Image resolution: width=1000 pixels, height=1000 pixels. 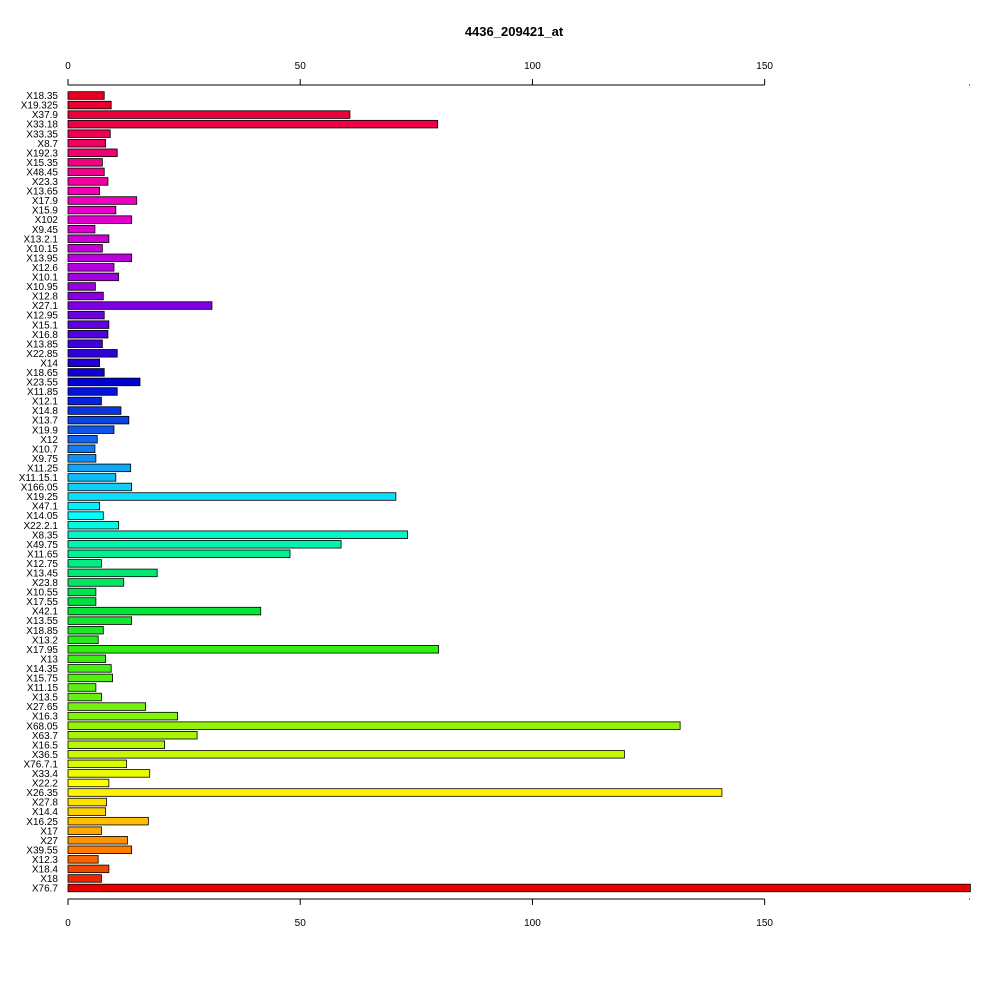 What do you see at coordinates (42, 344) in the screenshot?
I see `category-label: X13.85` at bounding box center [42, 344].